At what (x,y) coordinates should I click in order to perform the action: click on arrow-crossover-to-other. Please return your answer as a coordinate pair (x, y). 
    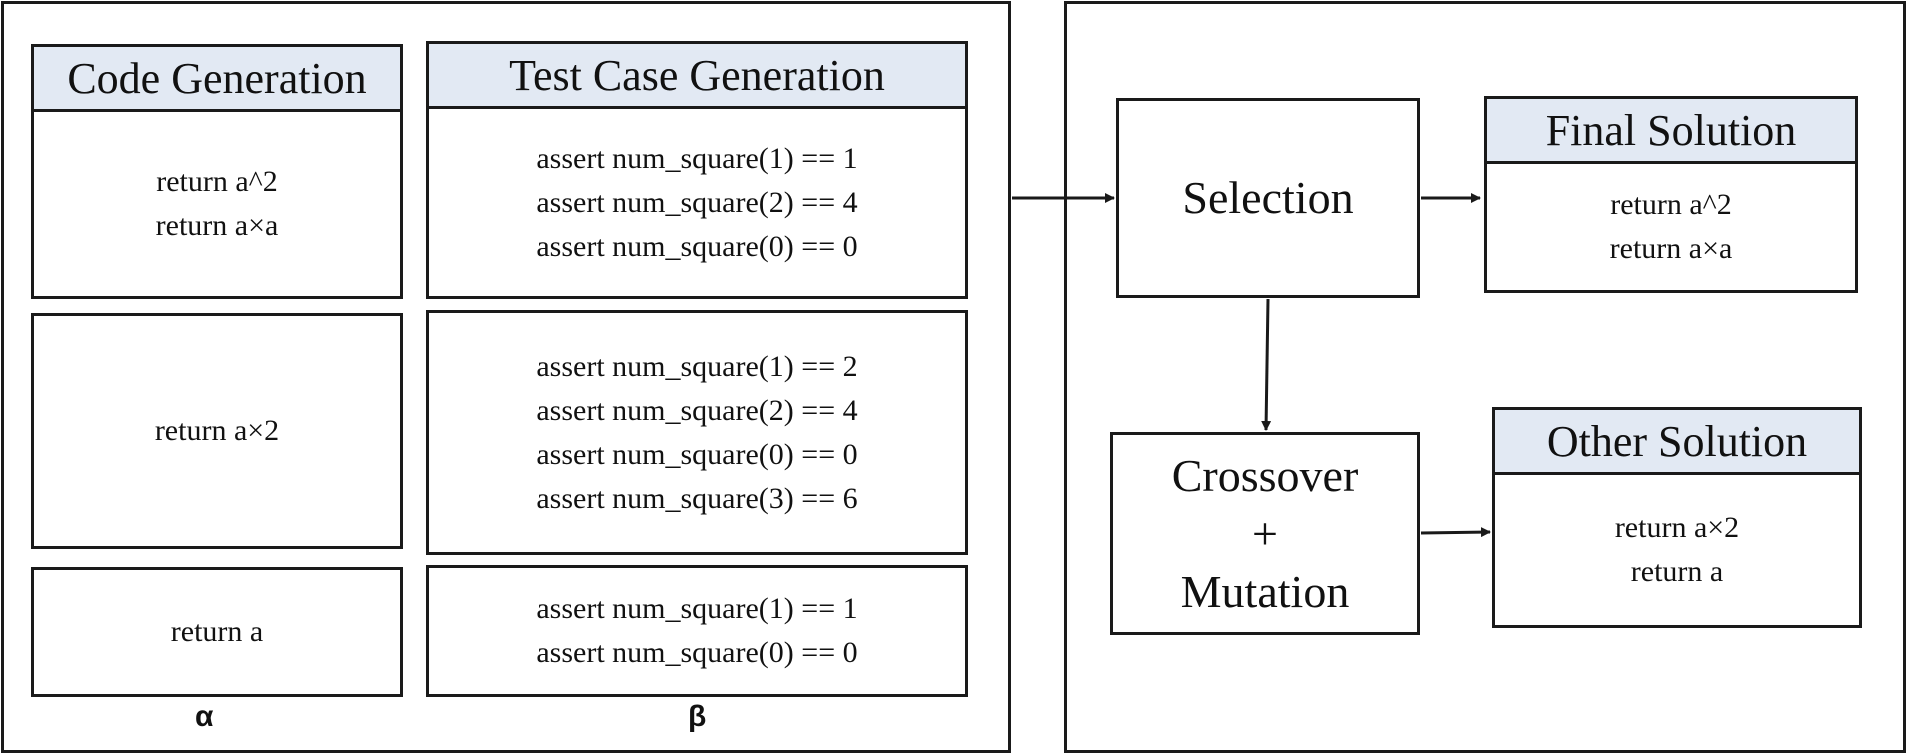
    Looking at the image, I should click on (1455, 532).